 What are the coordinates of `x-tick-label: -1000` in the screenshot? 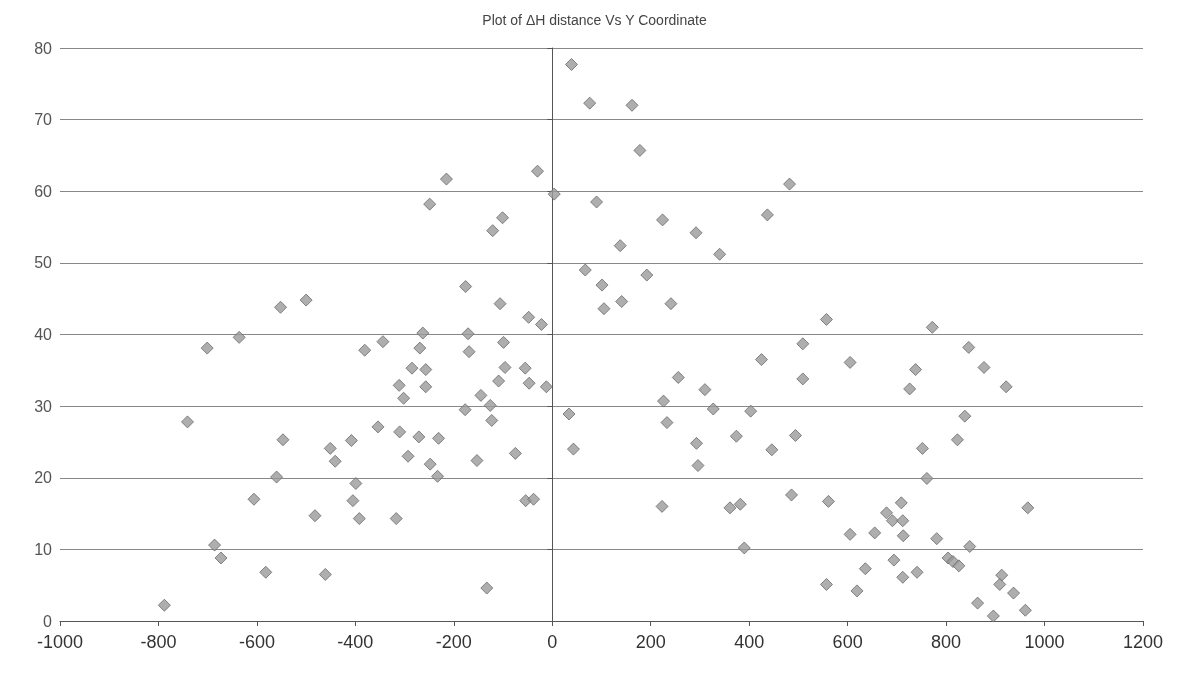 It's located at (60, 642).